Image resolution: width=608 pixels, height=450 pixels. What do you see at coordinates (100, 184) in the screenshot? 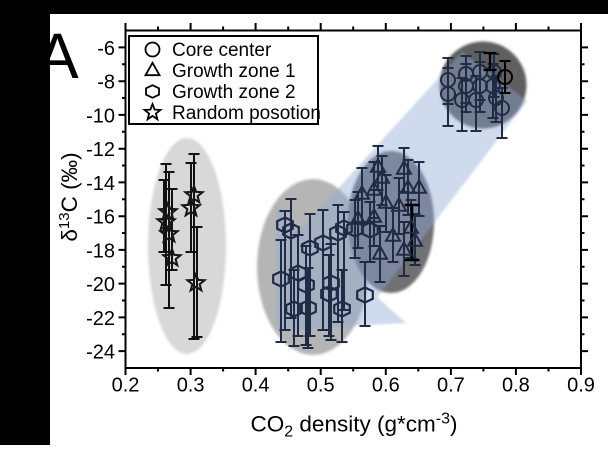
I see `svg-text: -14` at bounding box center [100, 184].